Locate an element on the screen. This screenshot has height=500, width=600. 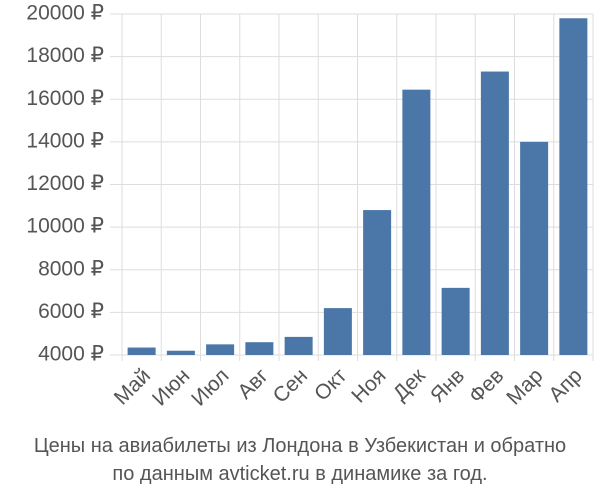
y-tick-label: 8000 ₽ is located at coordinates (71, 268).